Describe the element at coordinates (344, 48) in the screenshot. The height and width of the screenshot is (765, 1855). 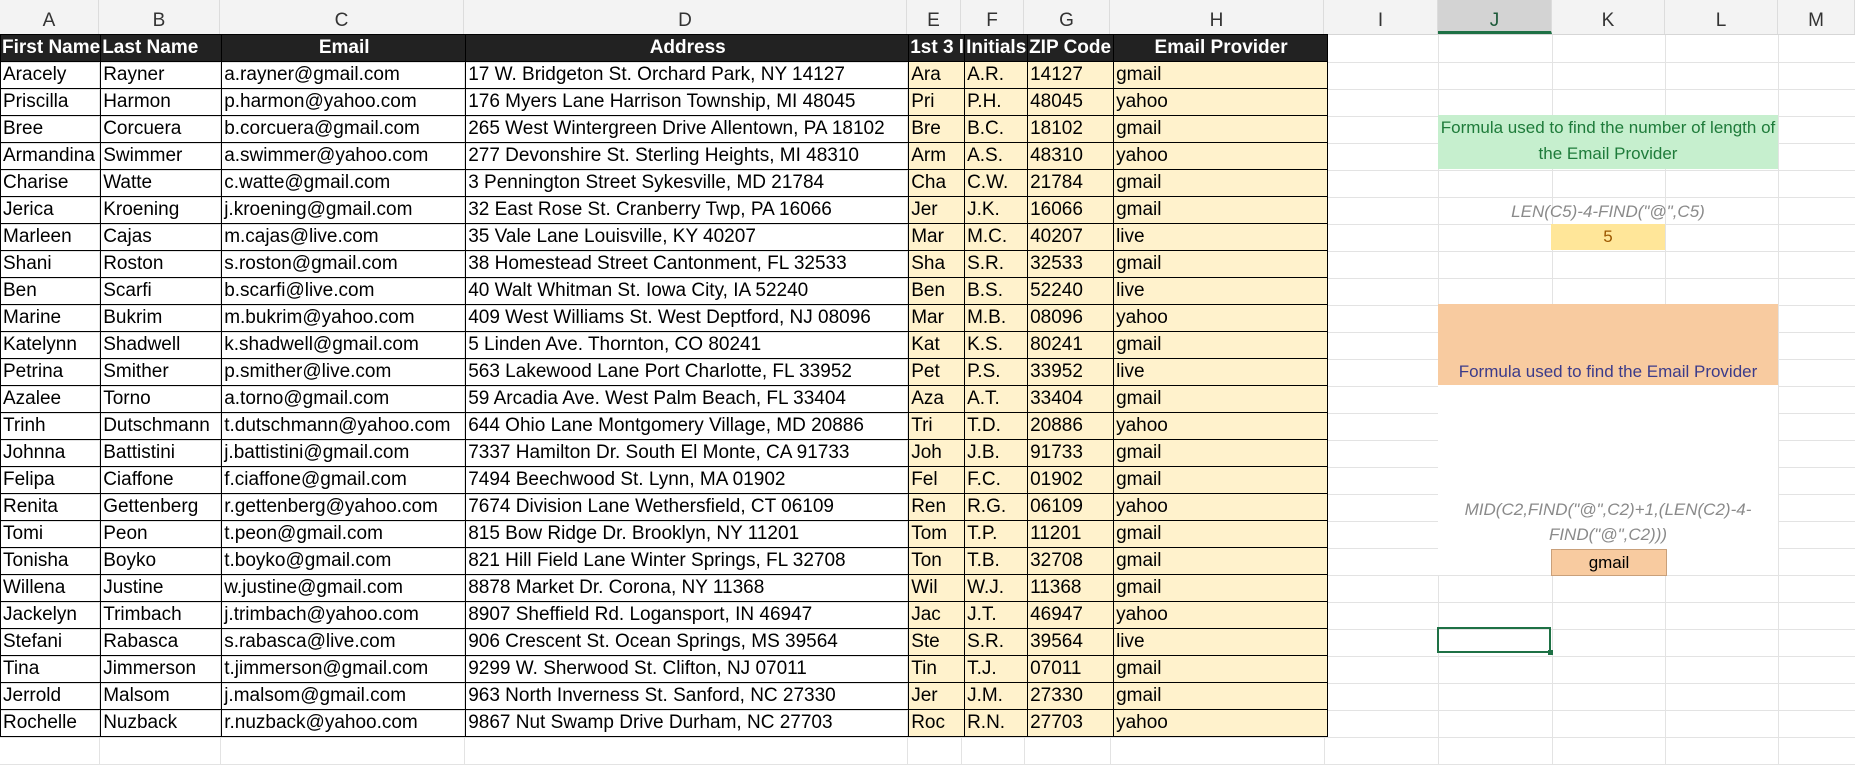
I see `header-email: Email` at that location.